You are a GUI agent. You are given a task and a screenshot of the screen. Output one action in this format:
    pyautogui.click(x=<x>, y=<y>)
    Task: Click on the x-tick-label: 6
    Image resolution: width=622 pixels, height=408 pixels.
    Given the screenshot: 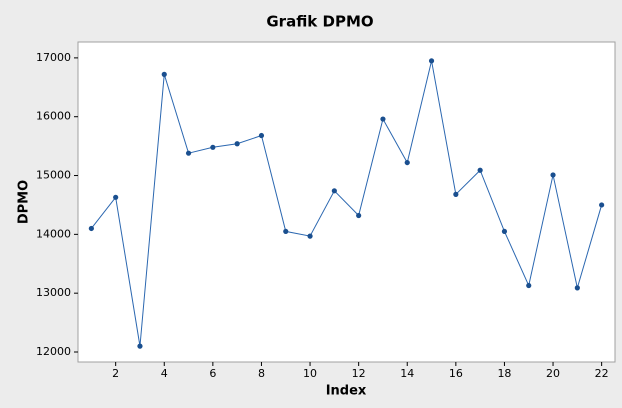 What is the action you would take?
    pyautogui.click(x=212, y=373)
    